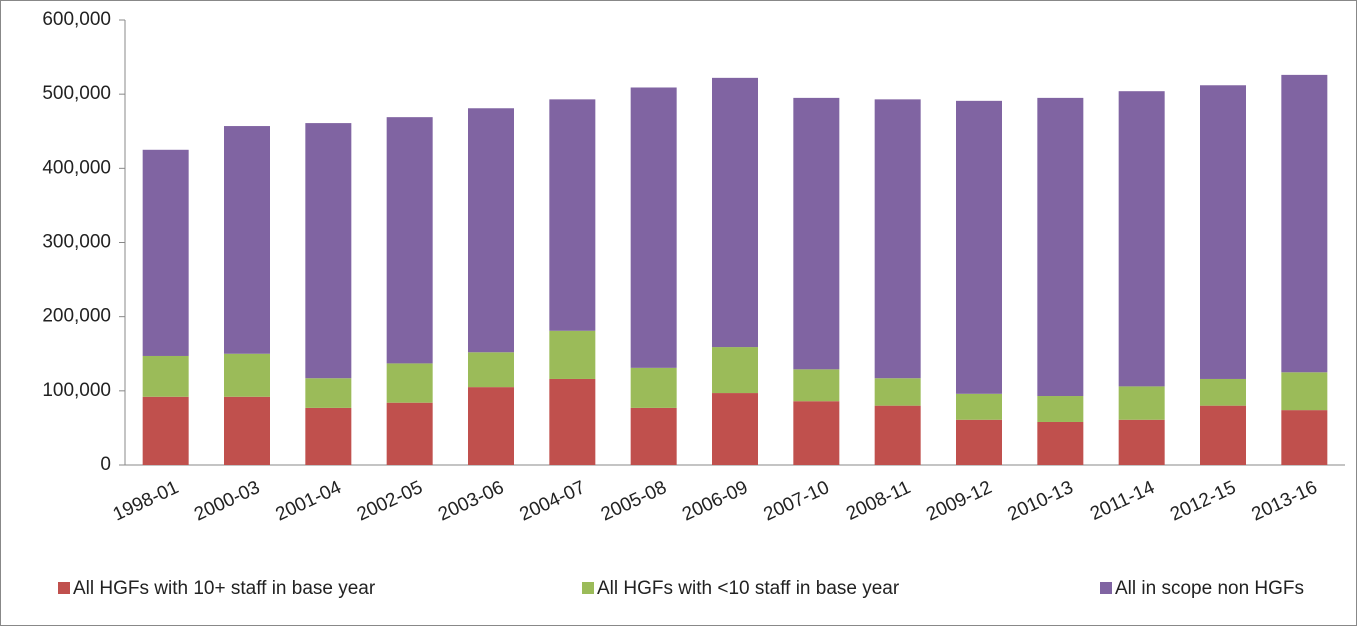 The height and width of the screenshot is (626, 1357). I want to click on y-tick-label: 0, so click(105, 464).